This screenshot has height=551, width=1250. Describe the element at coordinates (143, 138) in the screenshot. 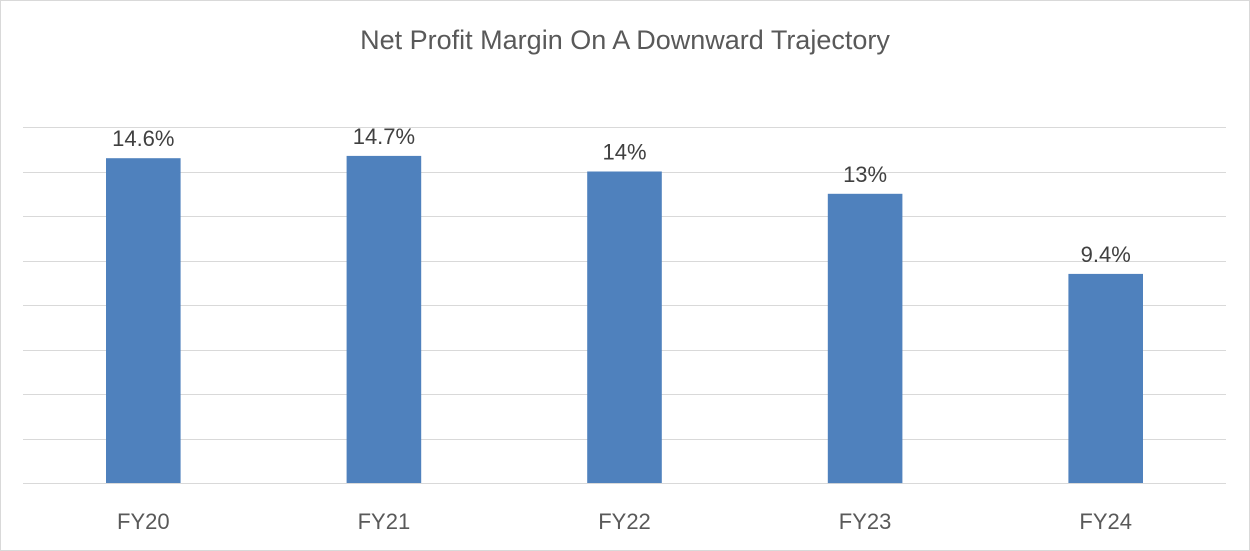

I see `data-label-fy20: 14.6%` at that location.